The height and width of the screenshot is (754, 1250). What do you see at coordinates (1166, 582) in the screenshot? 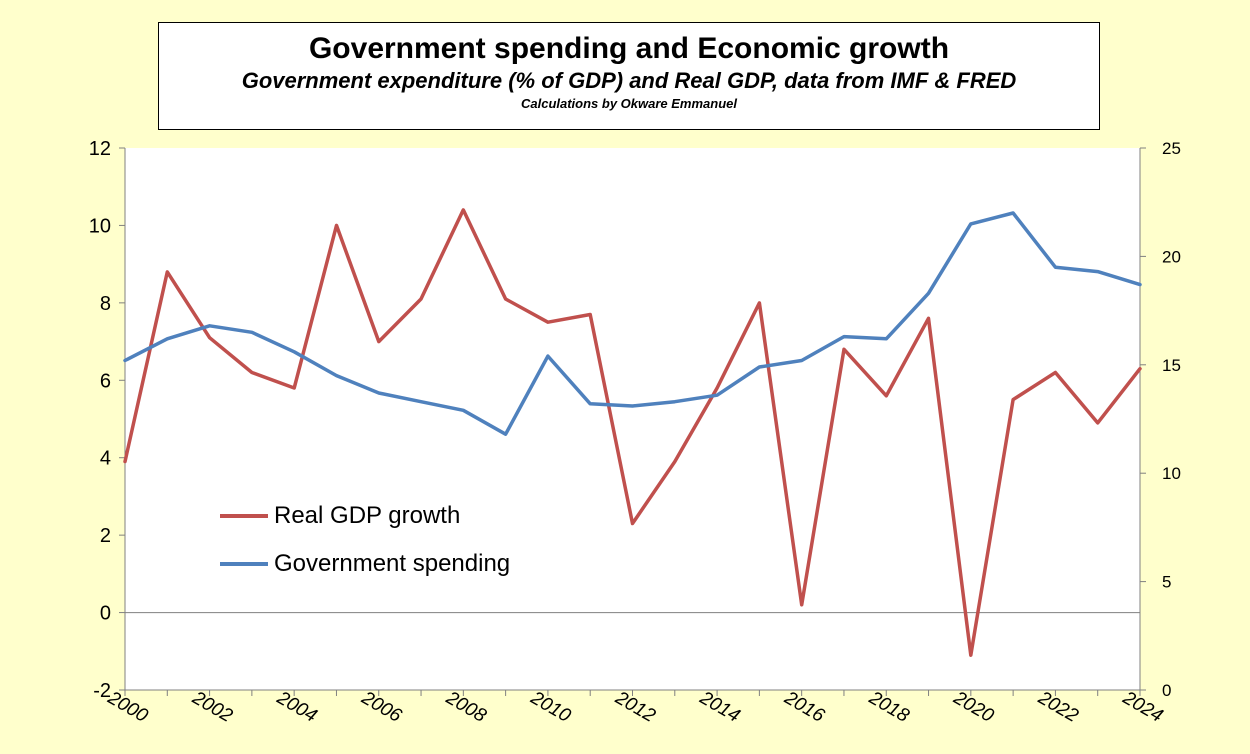
I see `y-right-tick-label: 5` at bounding box center [1166, 582].